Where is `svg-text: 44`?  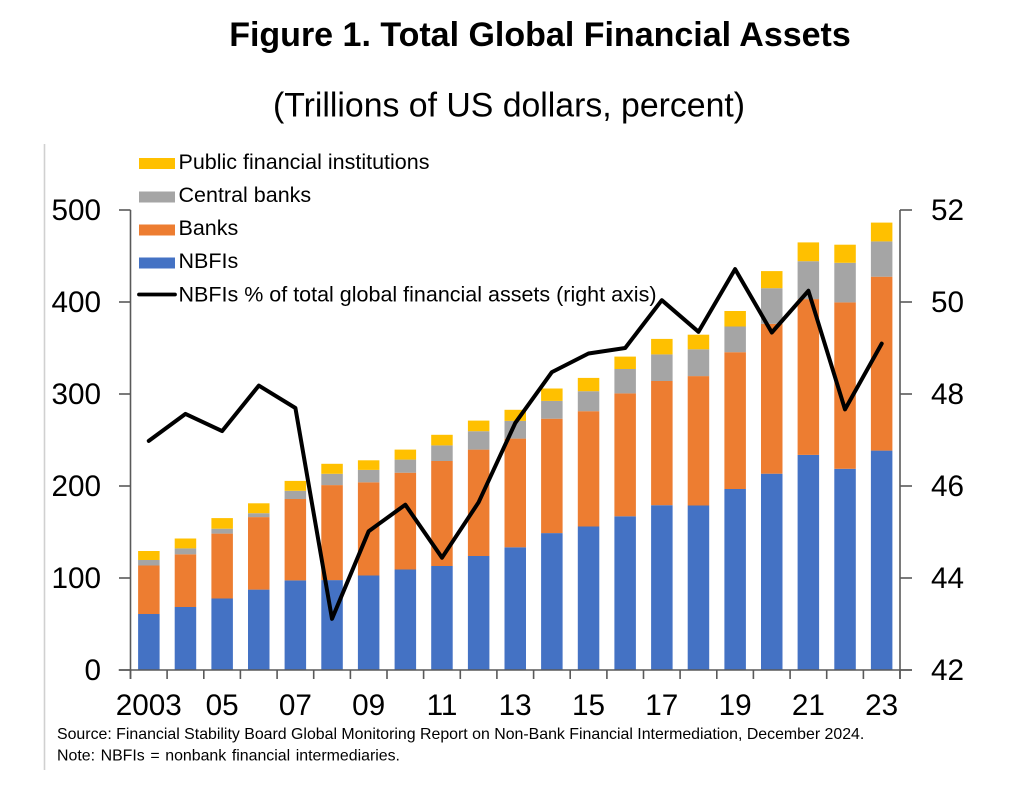 svg-text: 44 is located at coordinates (947, 578).